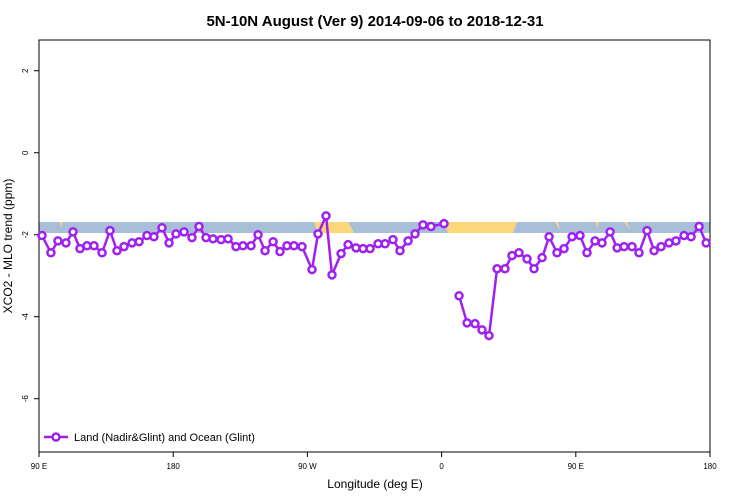  What do you see at coordinates (25, 399) in the screenshot?
I see `y-tick-label: -6` at bounding box center [25, 399].